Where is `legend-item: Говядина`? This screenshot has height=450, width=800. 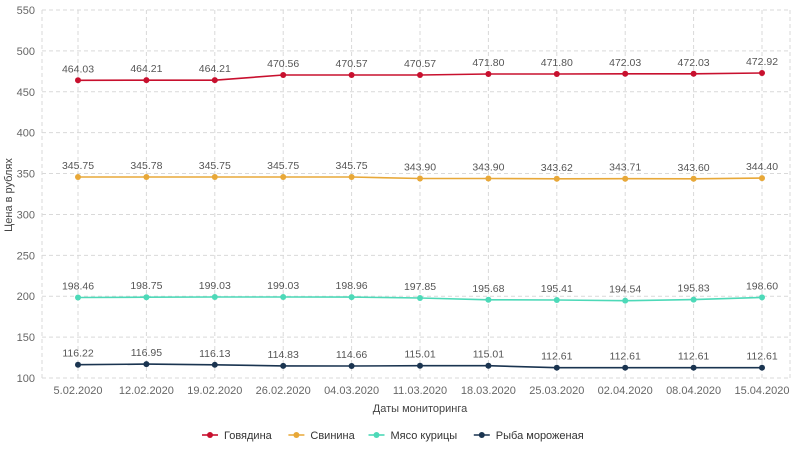
legend-item: Говядина is located at coordinates (237, 436).